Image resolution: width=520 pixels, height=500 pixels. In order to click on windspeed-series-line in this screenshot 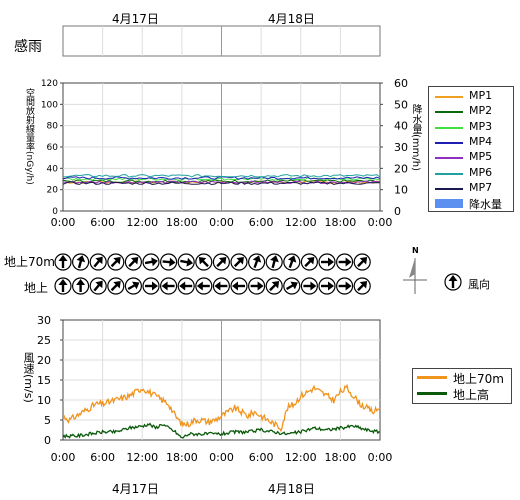, I will do `click(221, 430)`.